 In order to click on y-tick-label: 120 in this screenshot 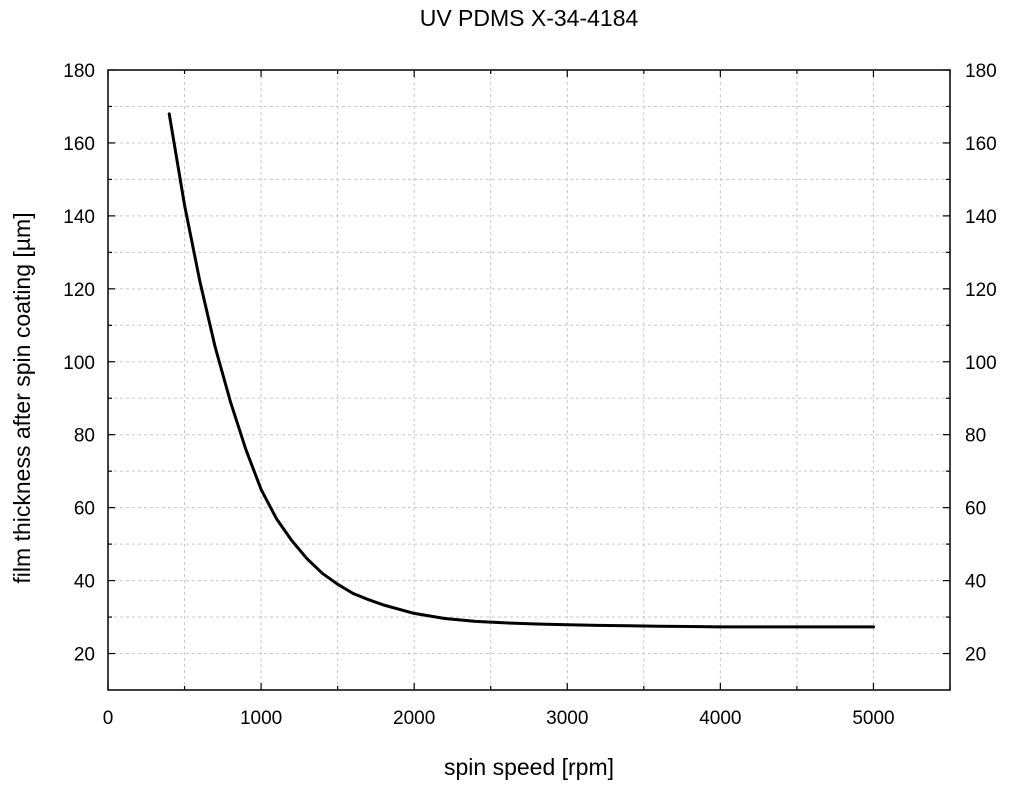, I will do `click(79, 290)`.